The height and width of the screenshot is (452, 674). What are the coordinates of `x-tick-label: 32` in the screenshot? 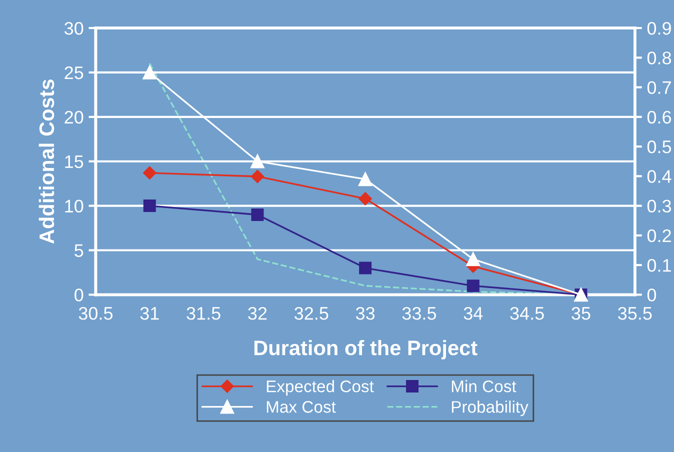 It's located at (257, 313).